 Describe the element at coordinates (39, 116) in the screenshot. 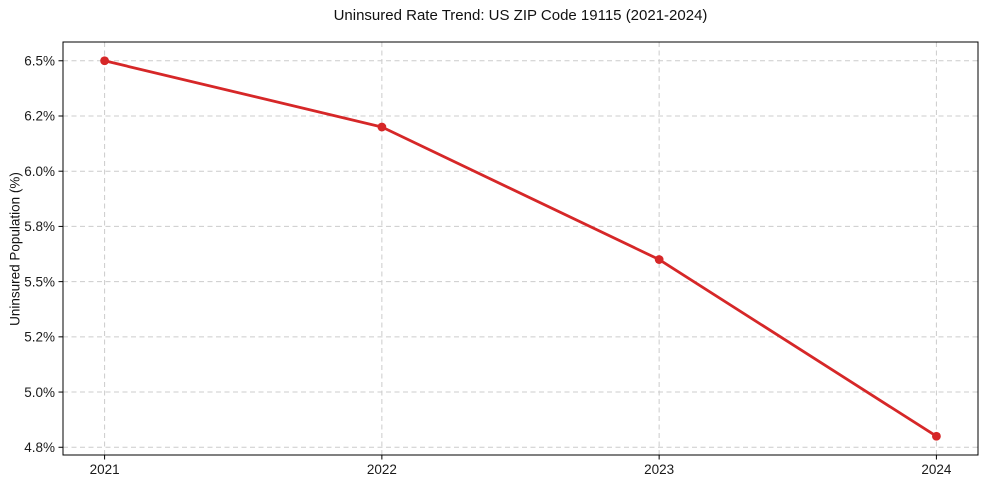

I see `y-tick-label: 6.2%` at that location.